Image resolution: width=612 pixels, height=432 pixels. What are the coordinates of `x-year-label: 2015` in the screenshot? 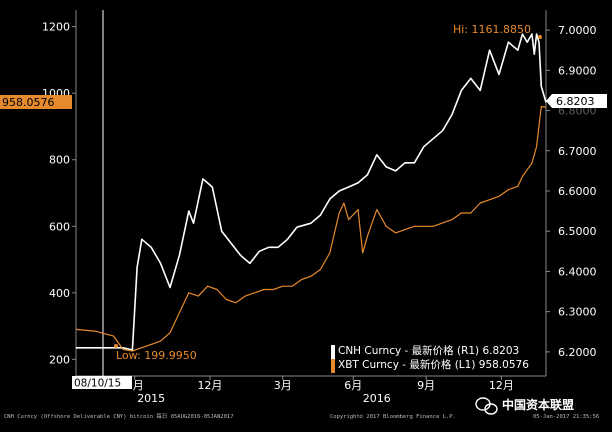 It's located at (151, 398).